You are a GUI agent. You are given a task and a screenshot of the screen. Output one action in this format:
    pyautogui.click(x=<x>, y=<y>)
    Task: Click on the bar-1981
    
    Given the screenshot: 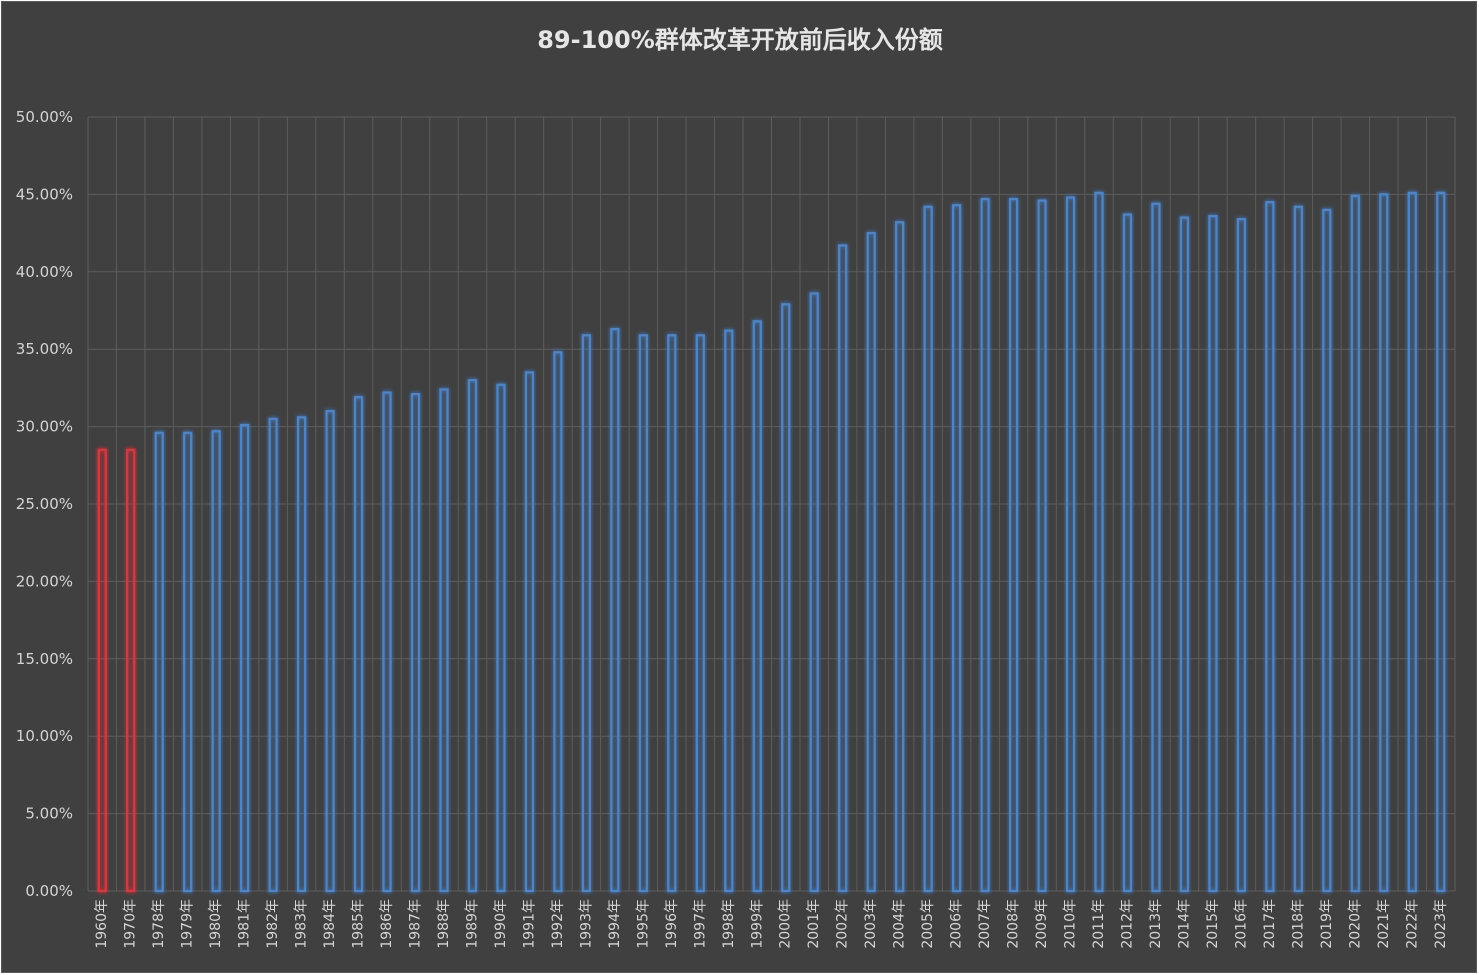 What is the action you would take?
    pyautogui.click(x=245, y=658)
    